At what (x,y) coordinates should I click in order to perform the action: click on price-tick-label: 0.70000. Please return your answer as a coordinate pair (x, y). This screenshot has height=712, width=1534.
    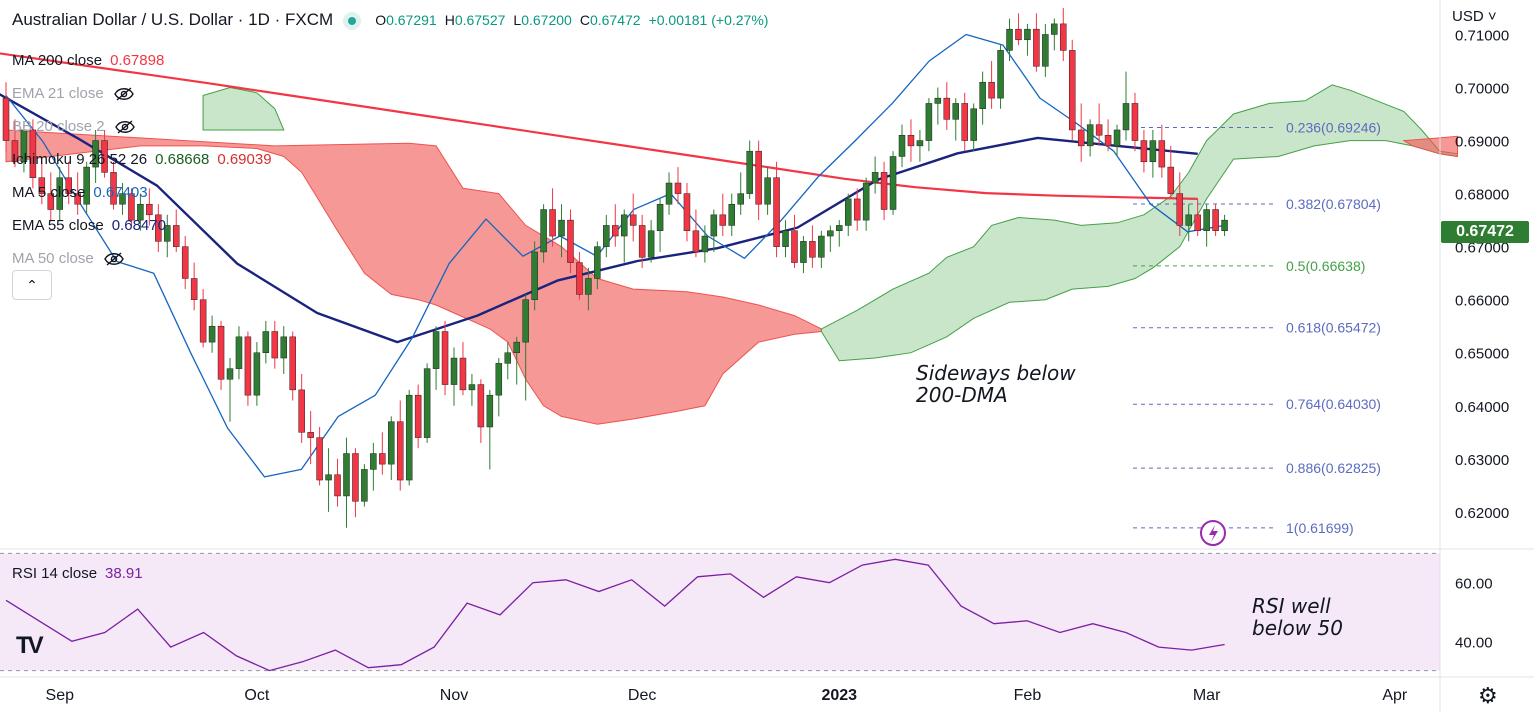
    Looking at the image, I should click on (1482, 89).